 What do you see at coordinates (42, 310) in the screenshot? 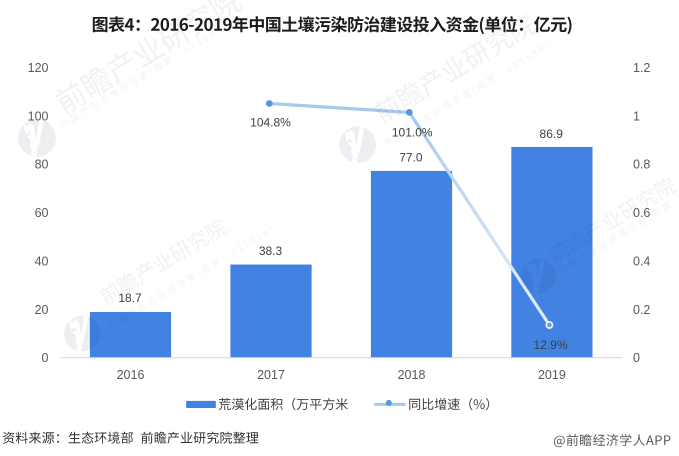
I see `svg-text: 20` at bounding box center [42, 310].